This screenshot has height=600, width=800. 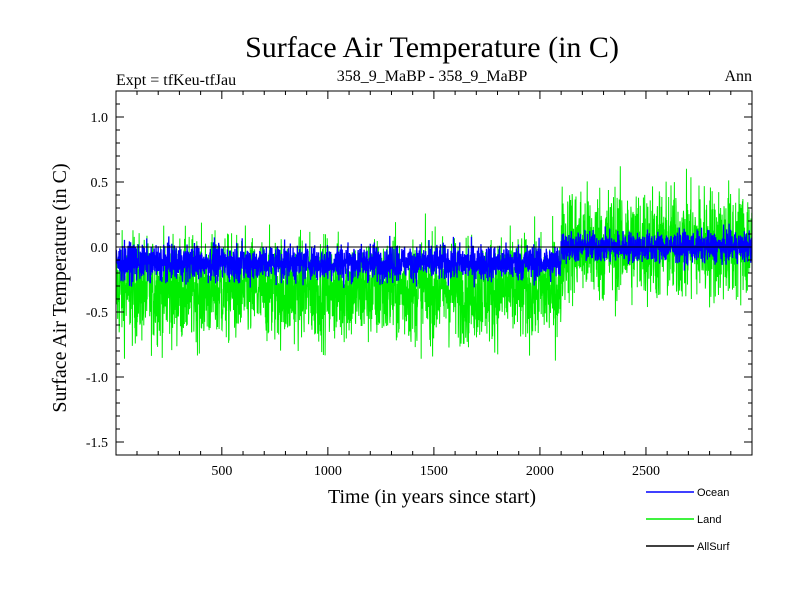 What do you see at coordinates (432, 47) in the screenshot?
I see `chart-title: Surface Air Temperature (in C)` at bounding box center [432, 47].